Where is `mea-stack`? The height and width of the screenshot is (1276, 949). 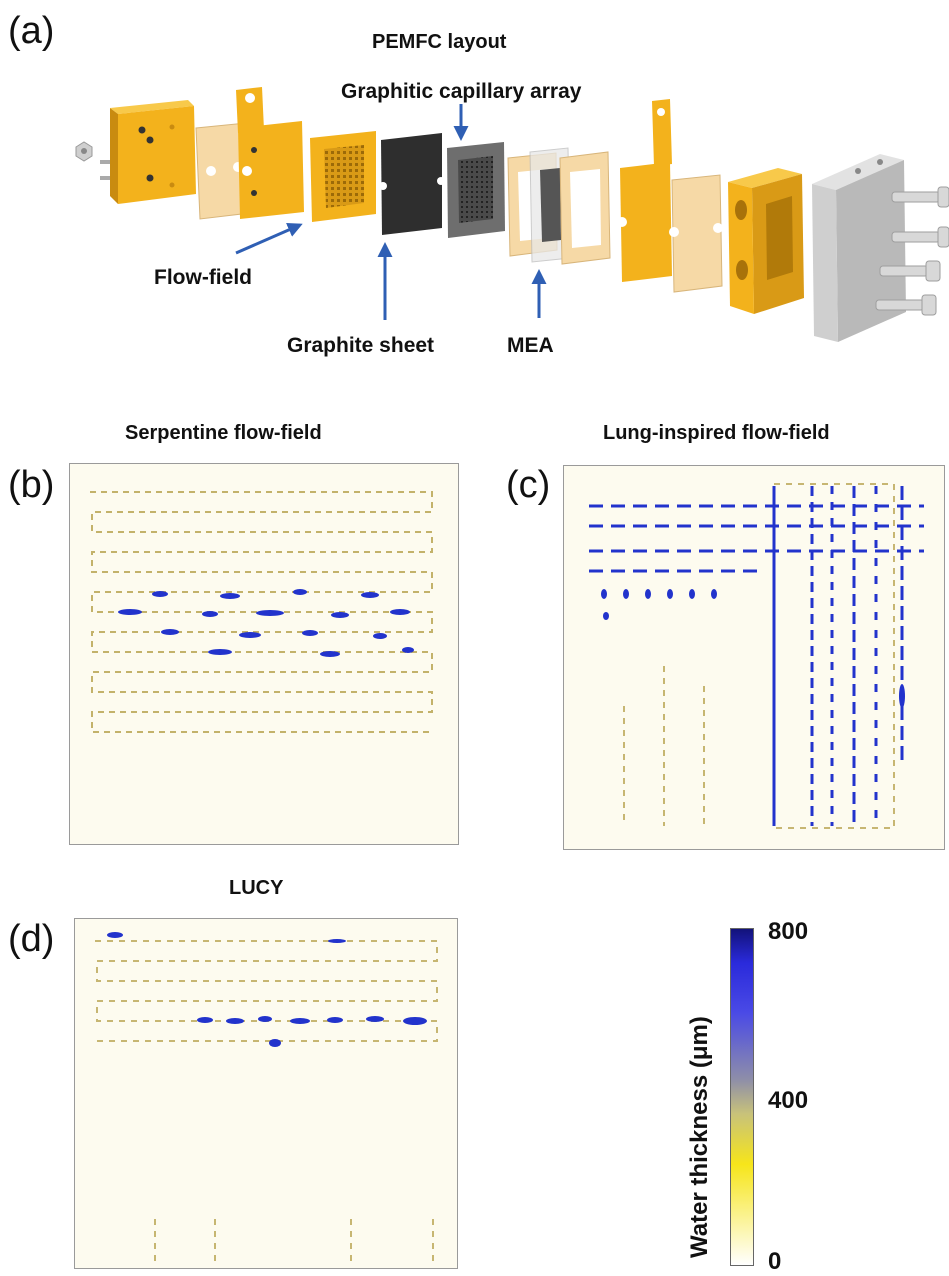 mea-stack is located at coordinates (559, 206).